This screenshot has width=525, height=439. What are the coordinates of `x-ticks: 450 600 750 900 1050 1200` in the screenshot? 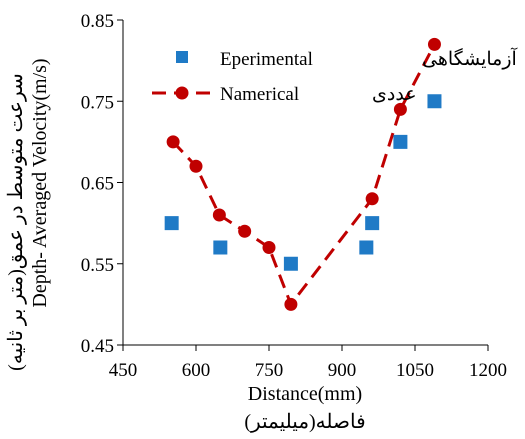 It's located at (308, 363).